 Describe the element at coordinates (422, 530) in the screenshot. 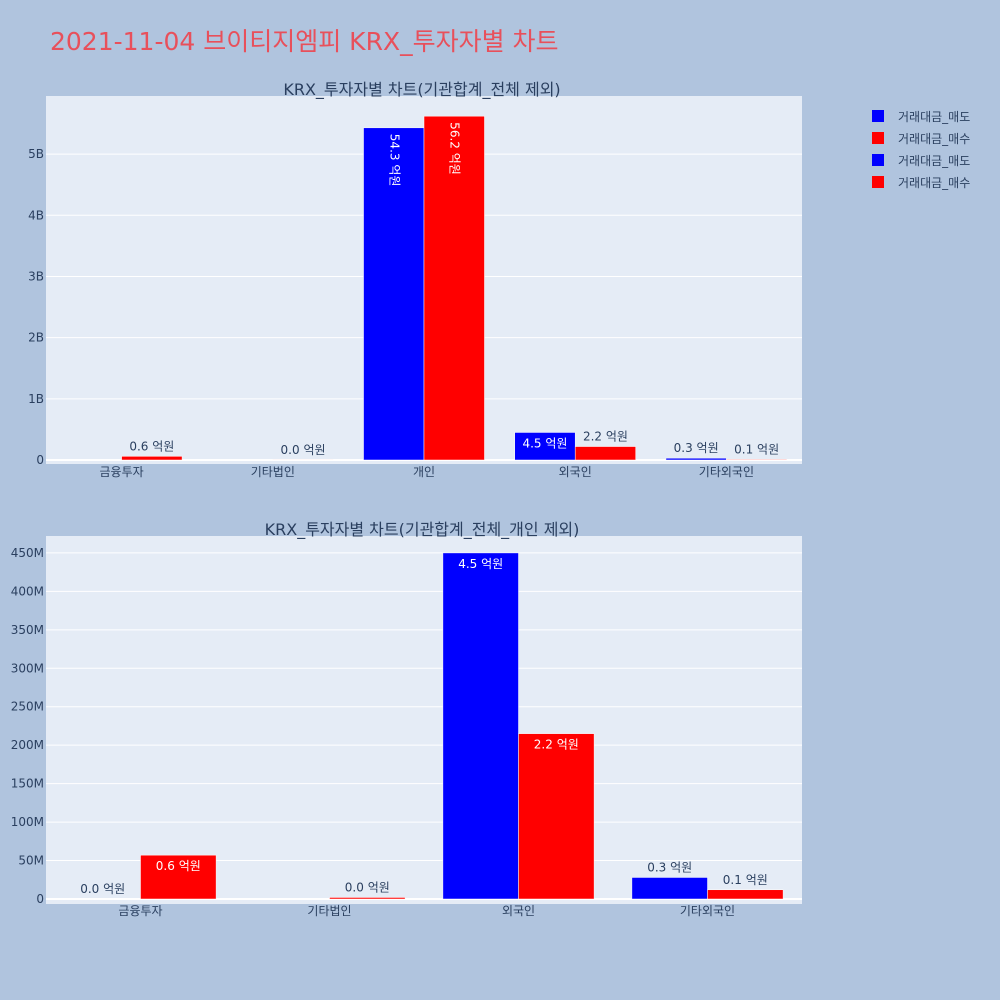

I see `chart-title: KRX_투자자별 차트(기관합계_전체_개인 제외)` at that location.